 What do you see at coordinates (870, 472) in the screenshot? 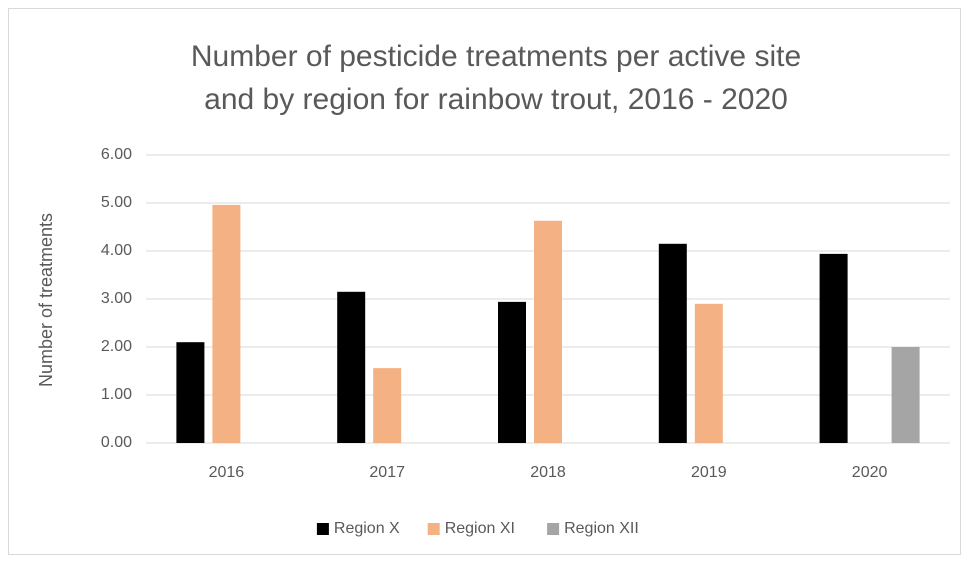
I see `x-tick-label: 2020` at bounding box center [870, 472].